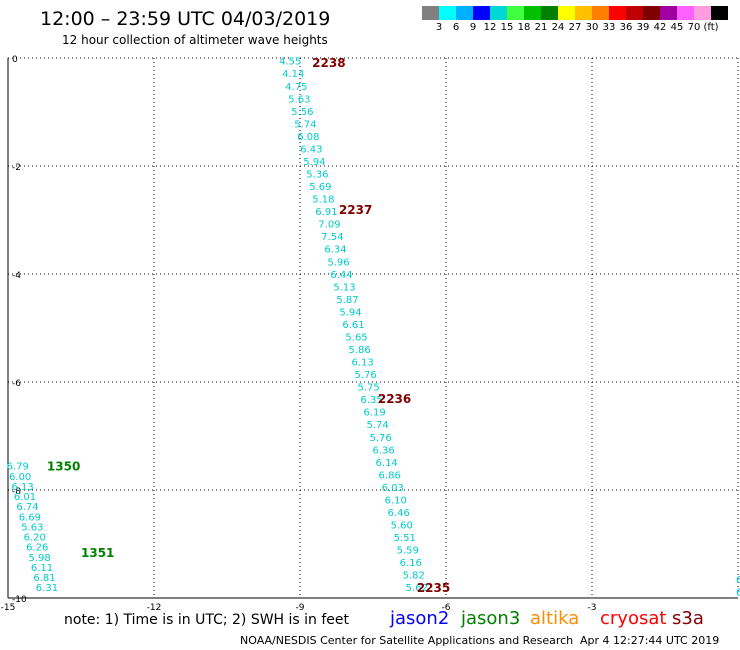 The image size is (740, 650). What do you see at coordinates (393, 488) in the screenshot?
I see `track1-value: 6.03` at bounding box center [393, 488].